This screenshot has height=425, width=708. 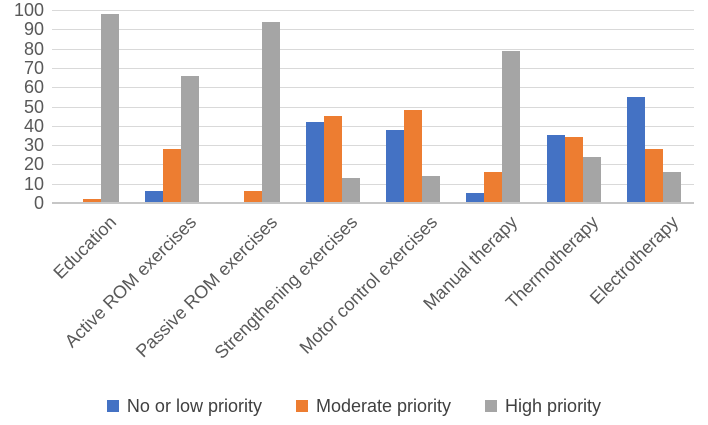 I want to click on y-axis-tick-label: 40, so click(x=33, y=125).